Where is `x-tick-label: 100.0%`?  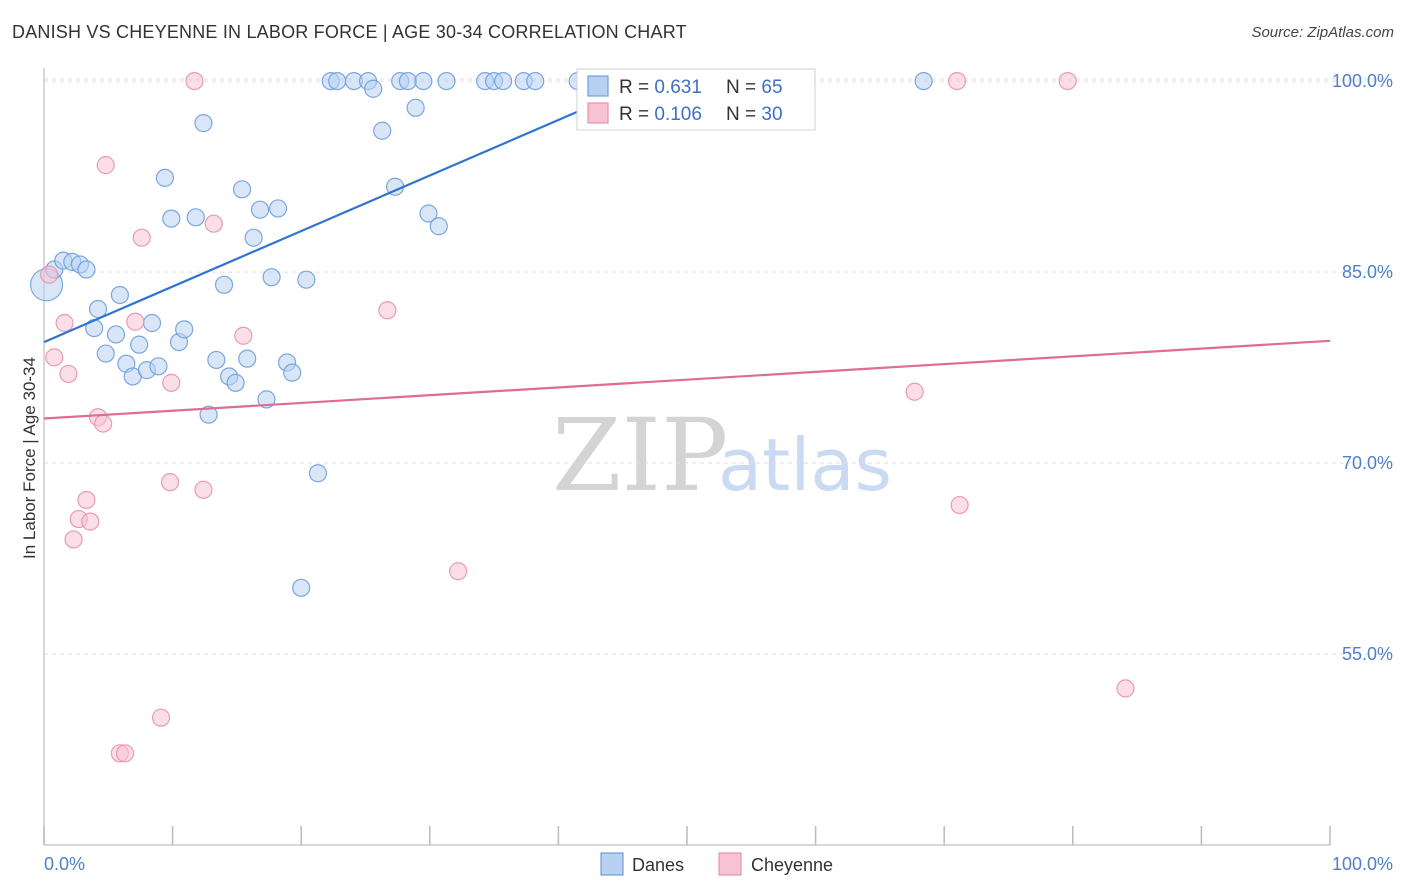
x-tick-label: 100.0% is located at coordinates (1362, 864).